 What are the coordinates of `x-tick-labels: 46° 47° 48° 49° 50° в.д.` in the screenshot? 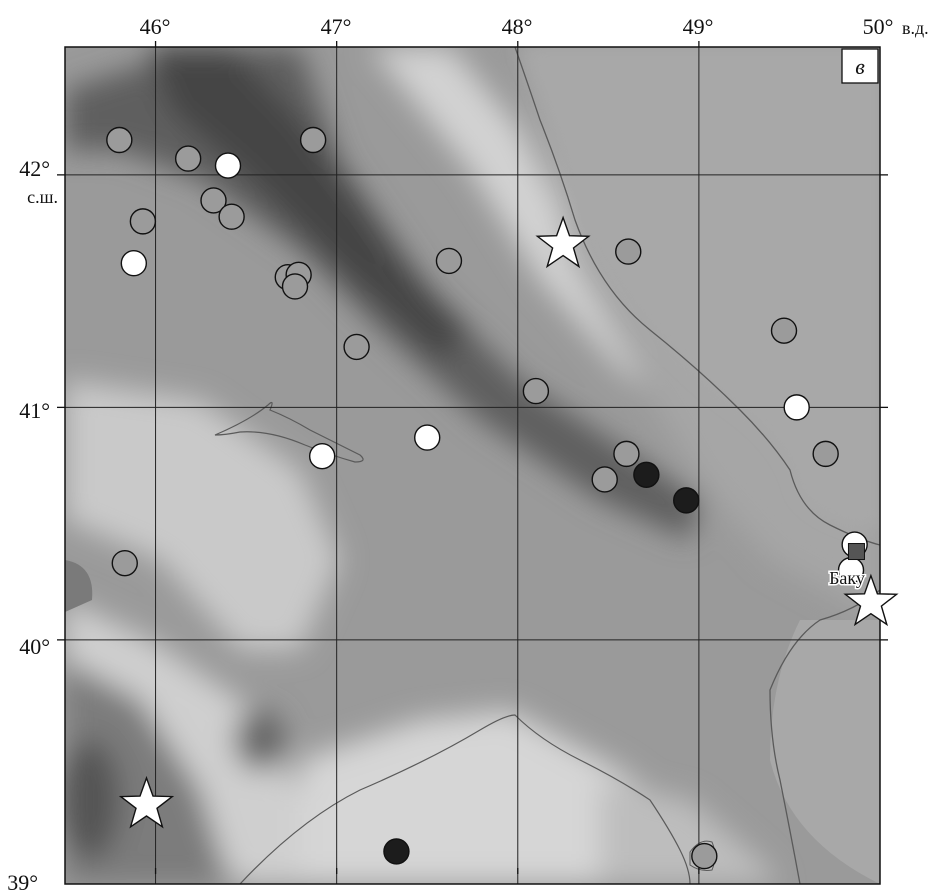 It's located at (534, 26).